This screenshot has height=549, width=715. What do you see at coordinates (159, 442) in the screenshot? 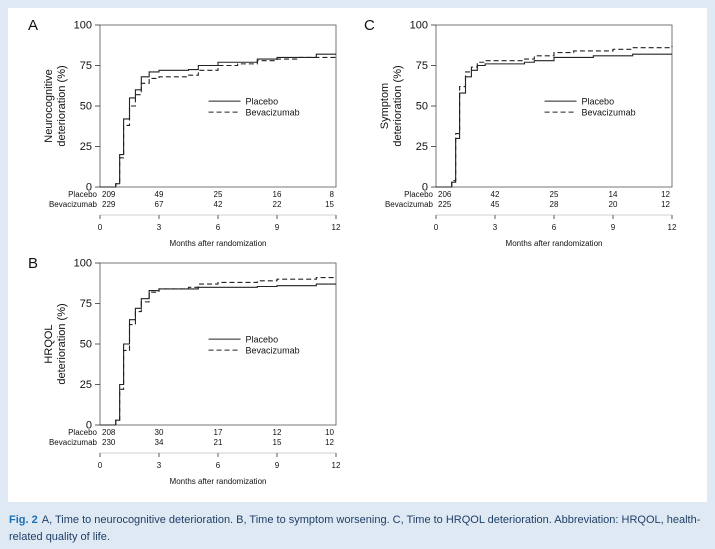
I see `at-risk-value: 34` at bounding box center [159, 442].